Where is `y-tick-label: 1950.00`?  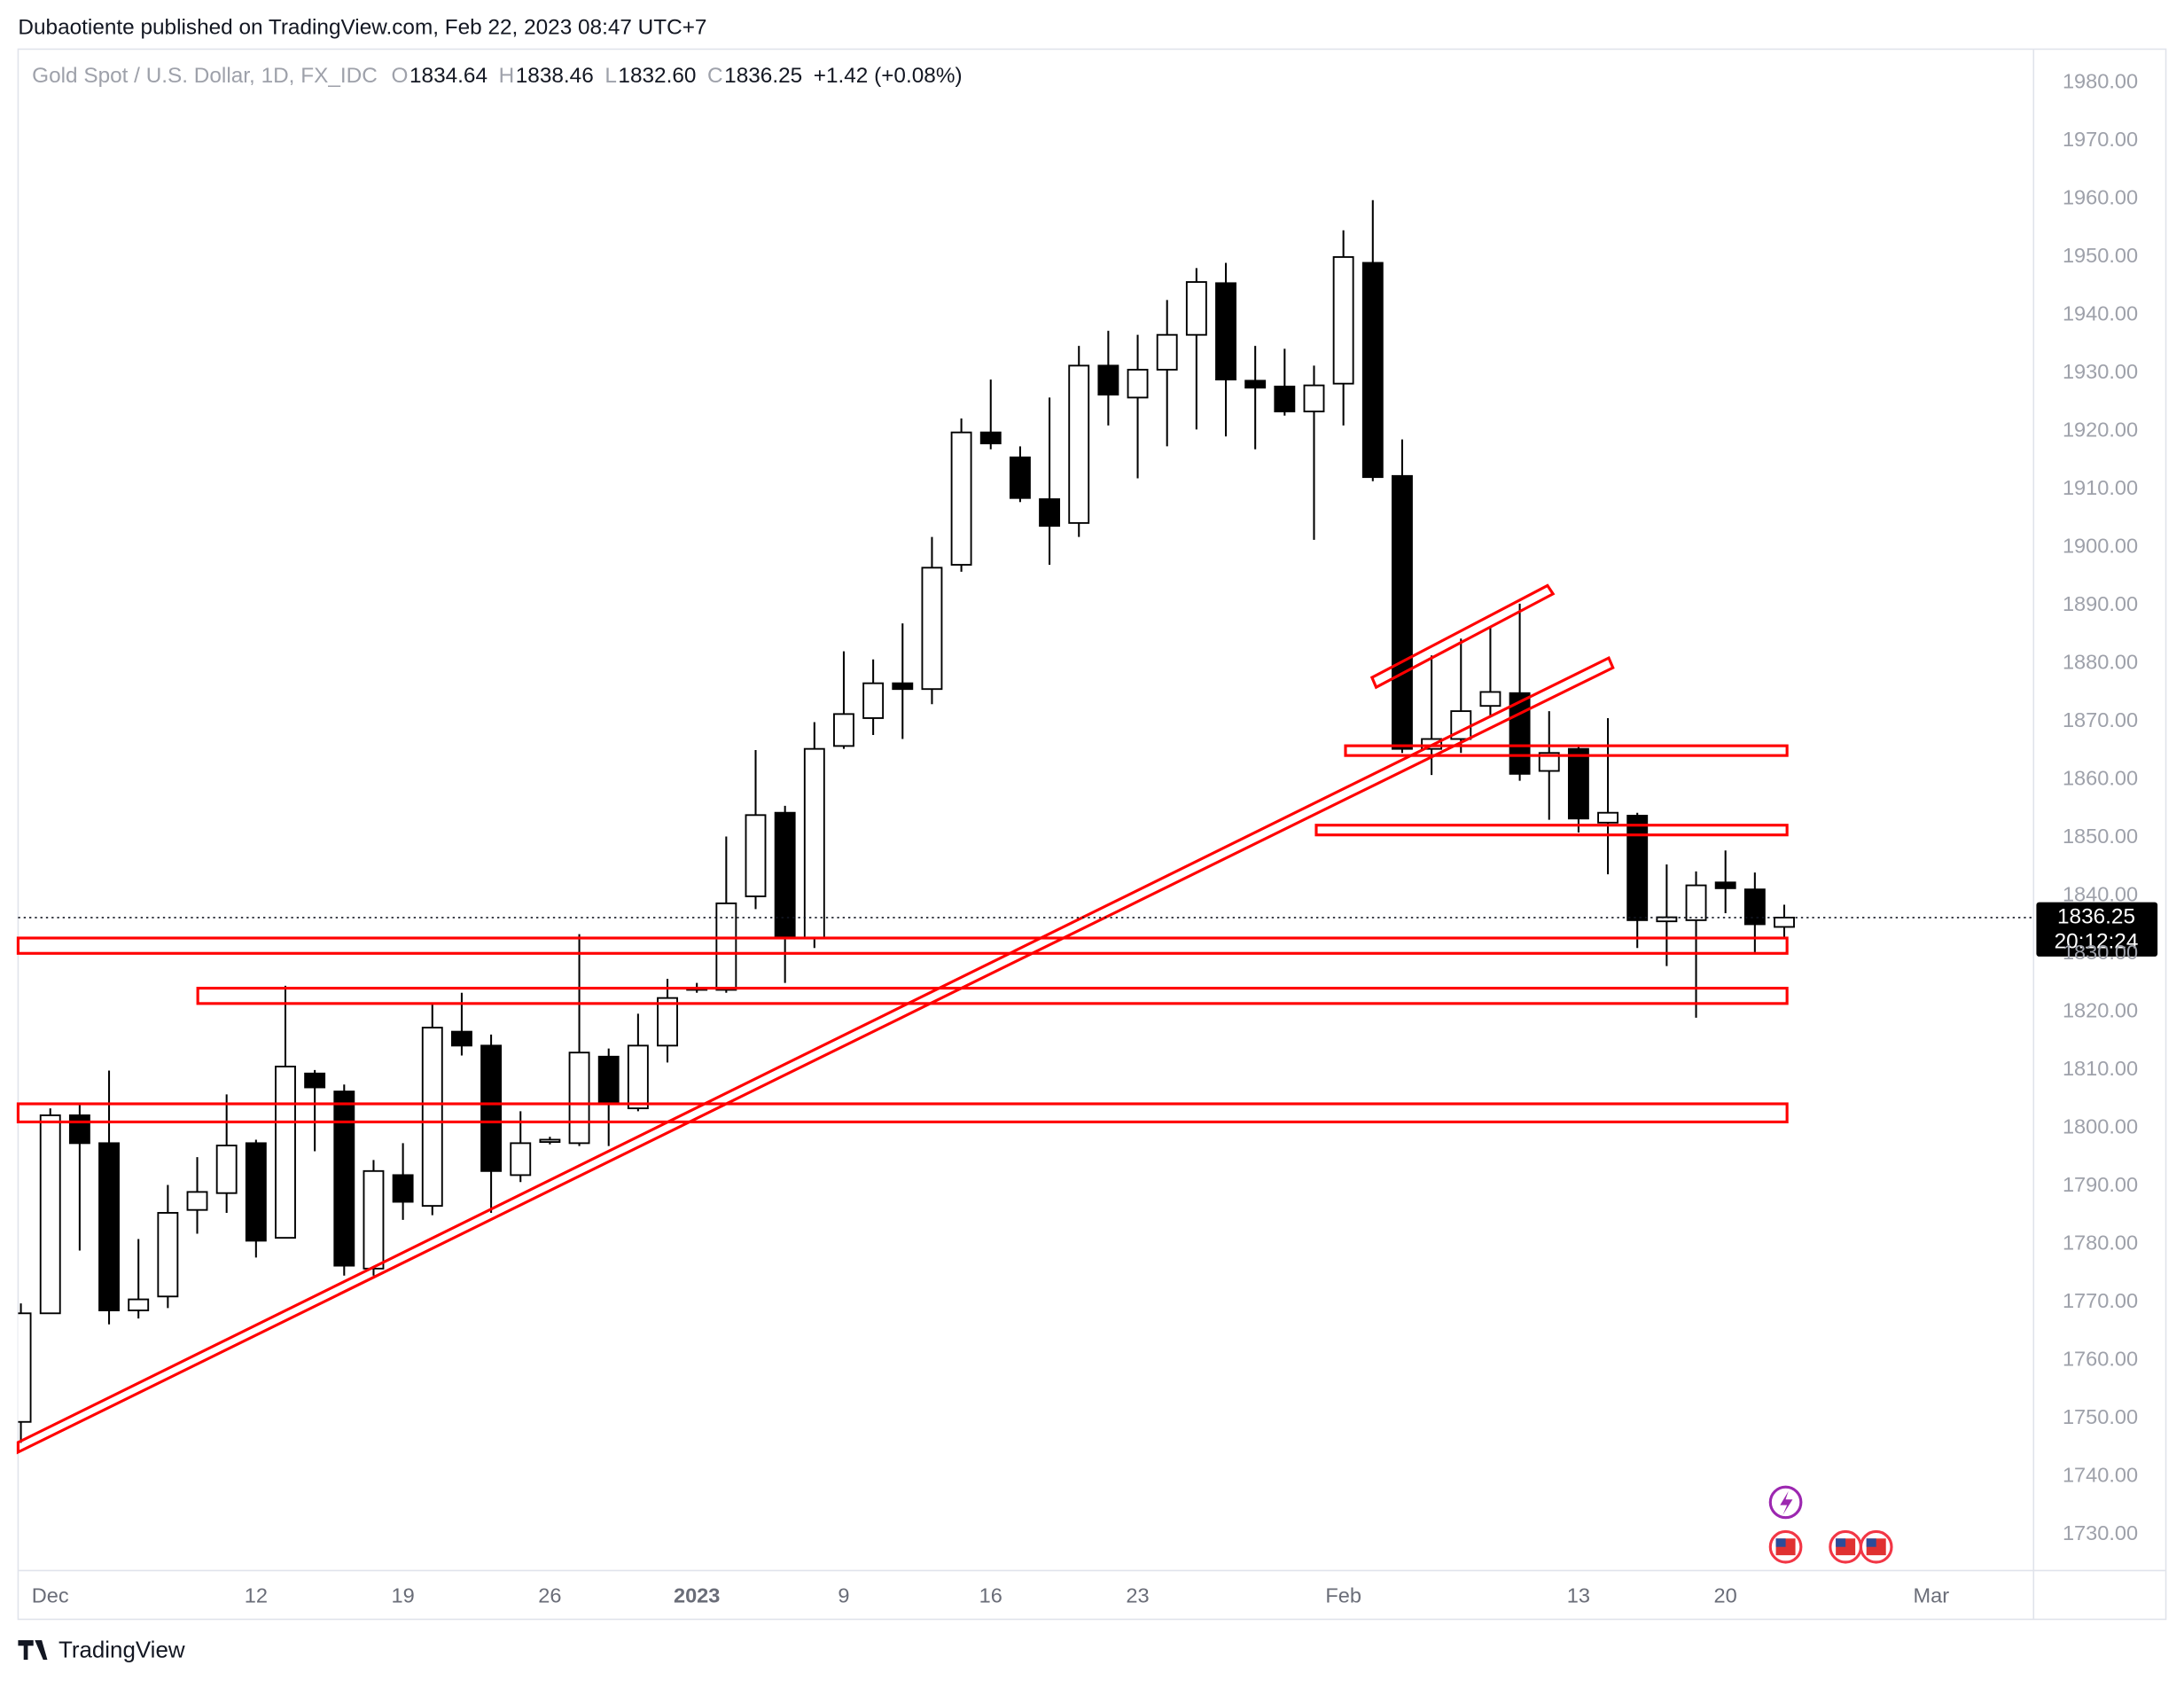
y-tick-label: 1950.00 is located at coordinates (2100, 255).